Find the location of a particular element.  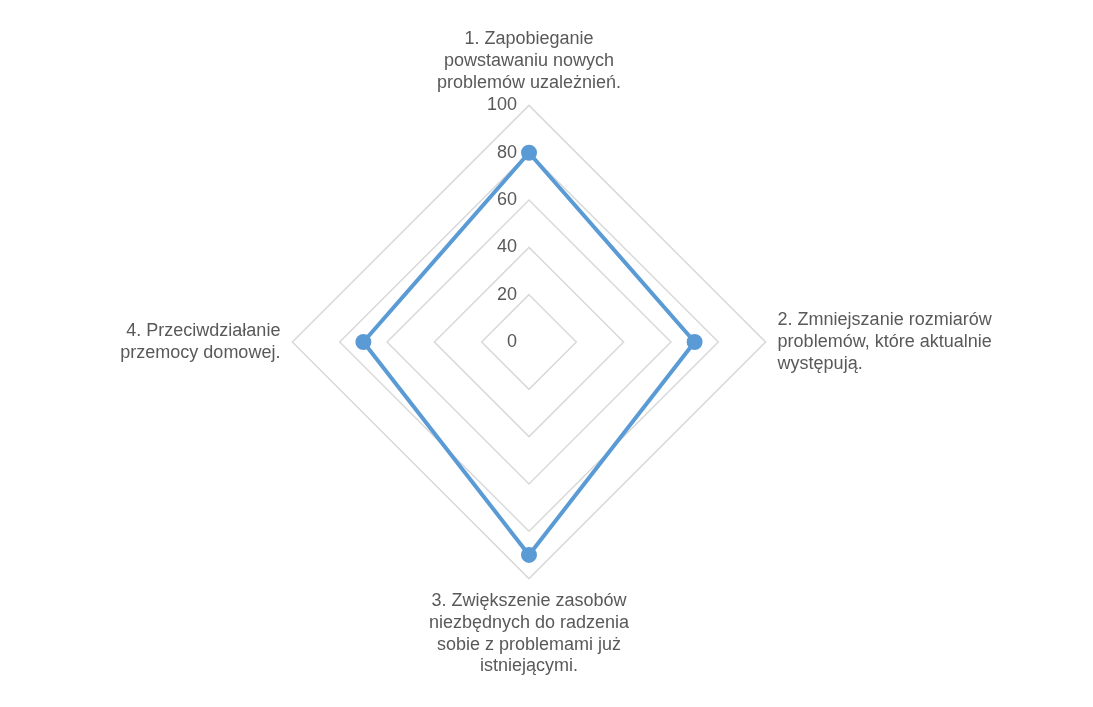

spoke-label: 2. Zmniejszanie rozmiarów problemów, które aktualnie występują. is located at coordinates (884, 341).